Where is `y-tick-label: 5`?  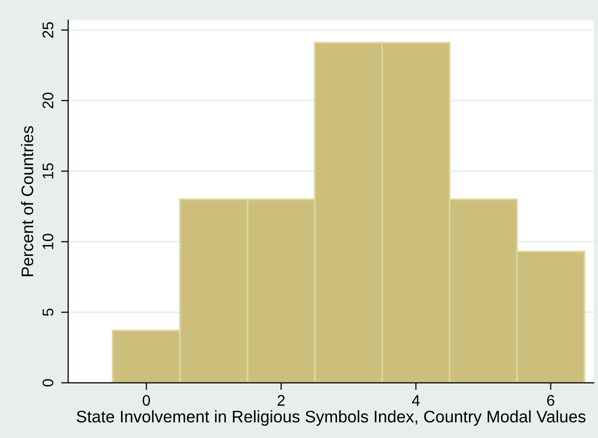
y-tick-label: 5 is located at coordinates (48, 312).